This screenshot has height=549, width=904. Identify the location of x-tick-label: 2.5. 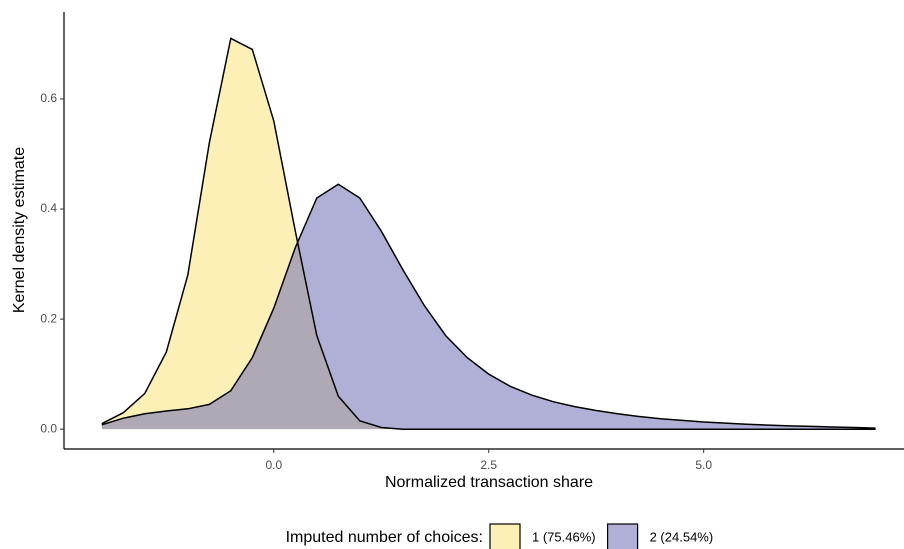
(488, 465).